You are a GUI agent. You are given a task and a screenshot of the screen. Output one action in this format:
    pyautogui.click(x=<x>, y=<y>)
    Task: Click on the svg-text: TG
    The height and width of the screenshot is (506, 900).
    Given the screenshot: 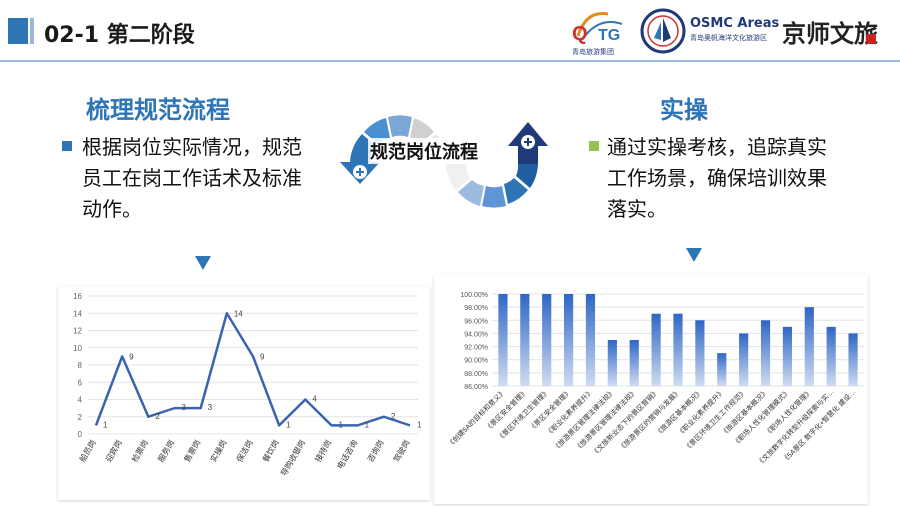 What is the action you would take?
    pyautogui.click(x=609, y=35)
    